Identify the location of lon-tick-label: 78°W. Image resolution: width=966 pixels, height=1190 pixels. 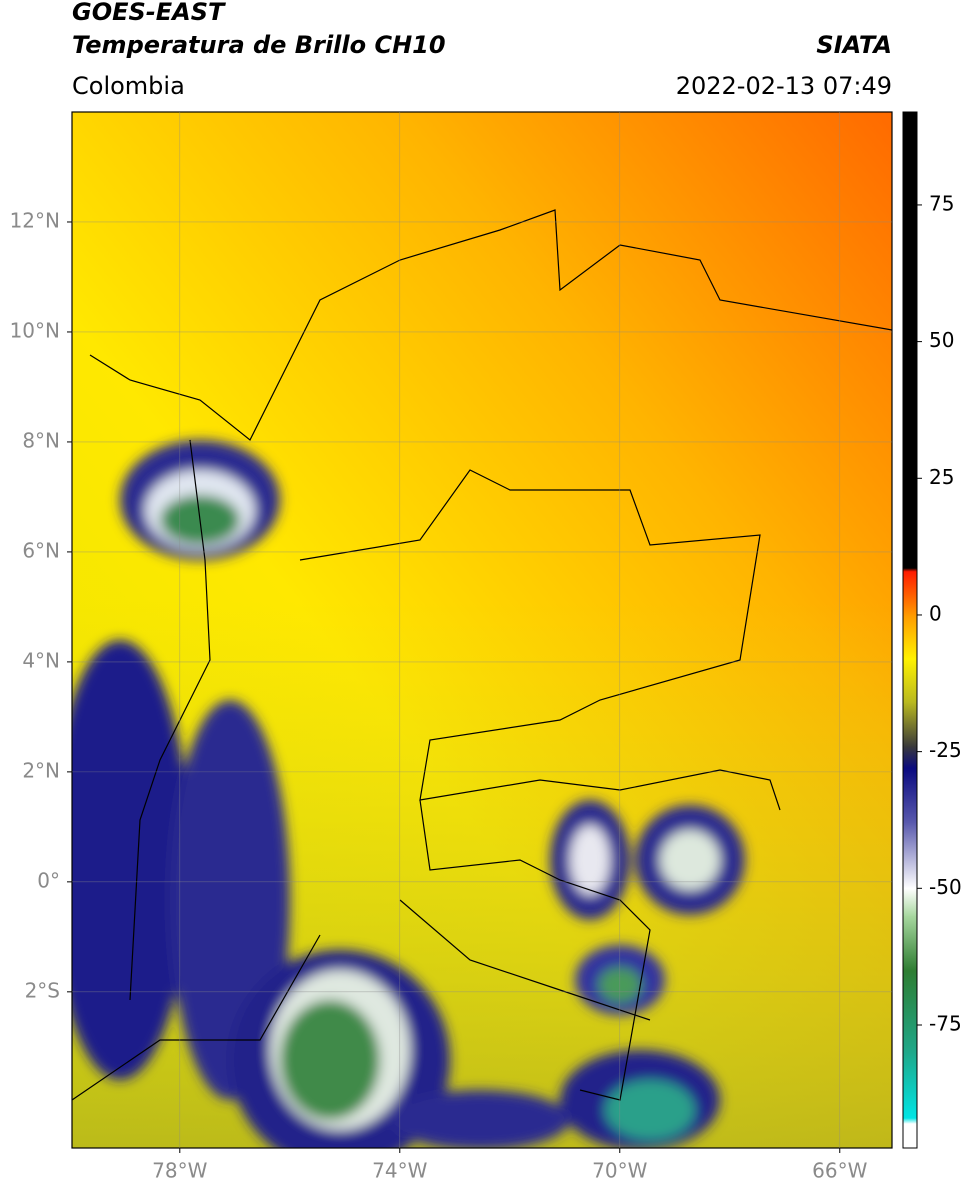
(179, 1171).